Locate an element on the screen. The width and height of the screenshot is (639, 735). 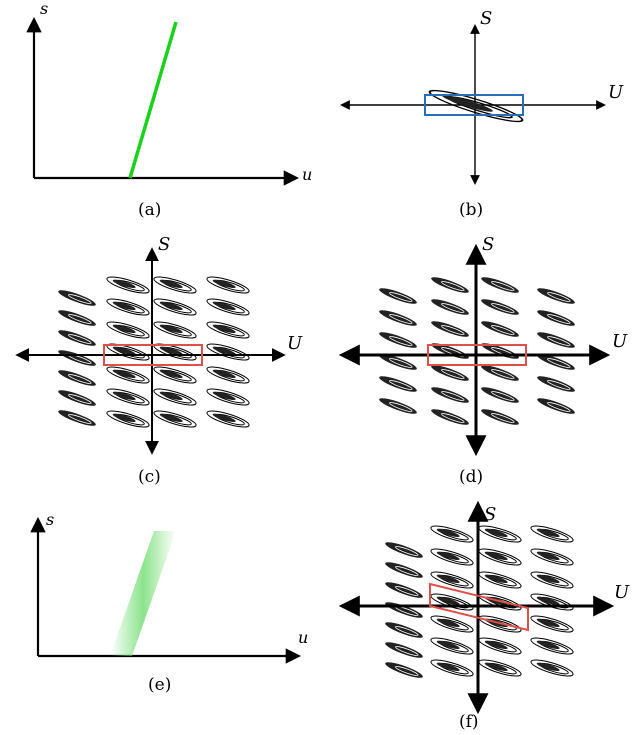
caption: (b) is located at coordinates (471, 210).